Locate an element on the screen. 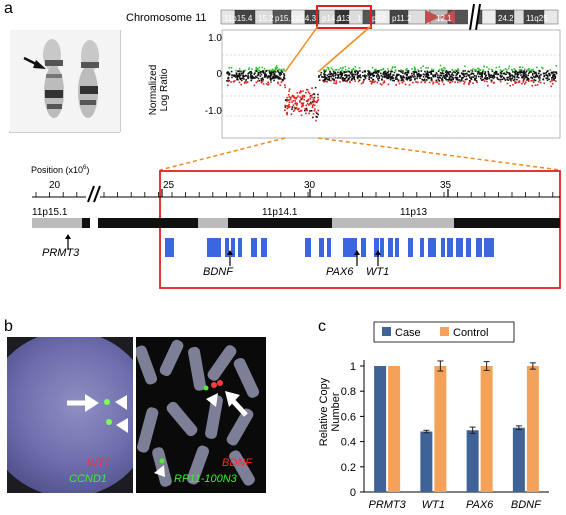 The image size is (566, 515). gene-pointer-arrowhead is located at coordinates (378, 252).